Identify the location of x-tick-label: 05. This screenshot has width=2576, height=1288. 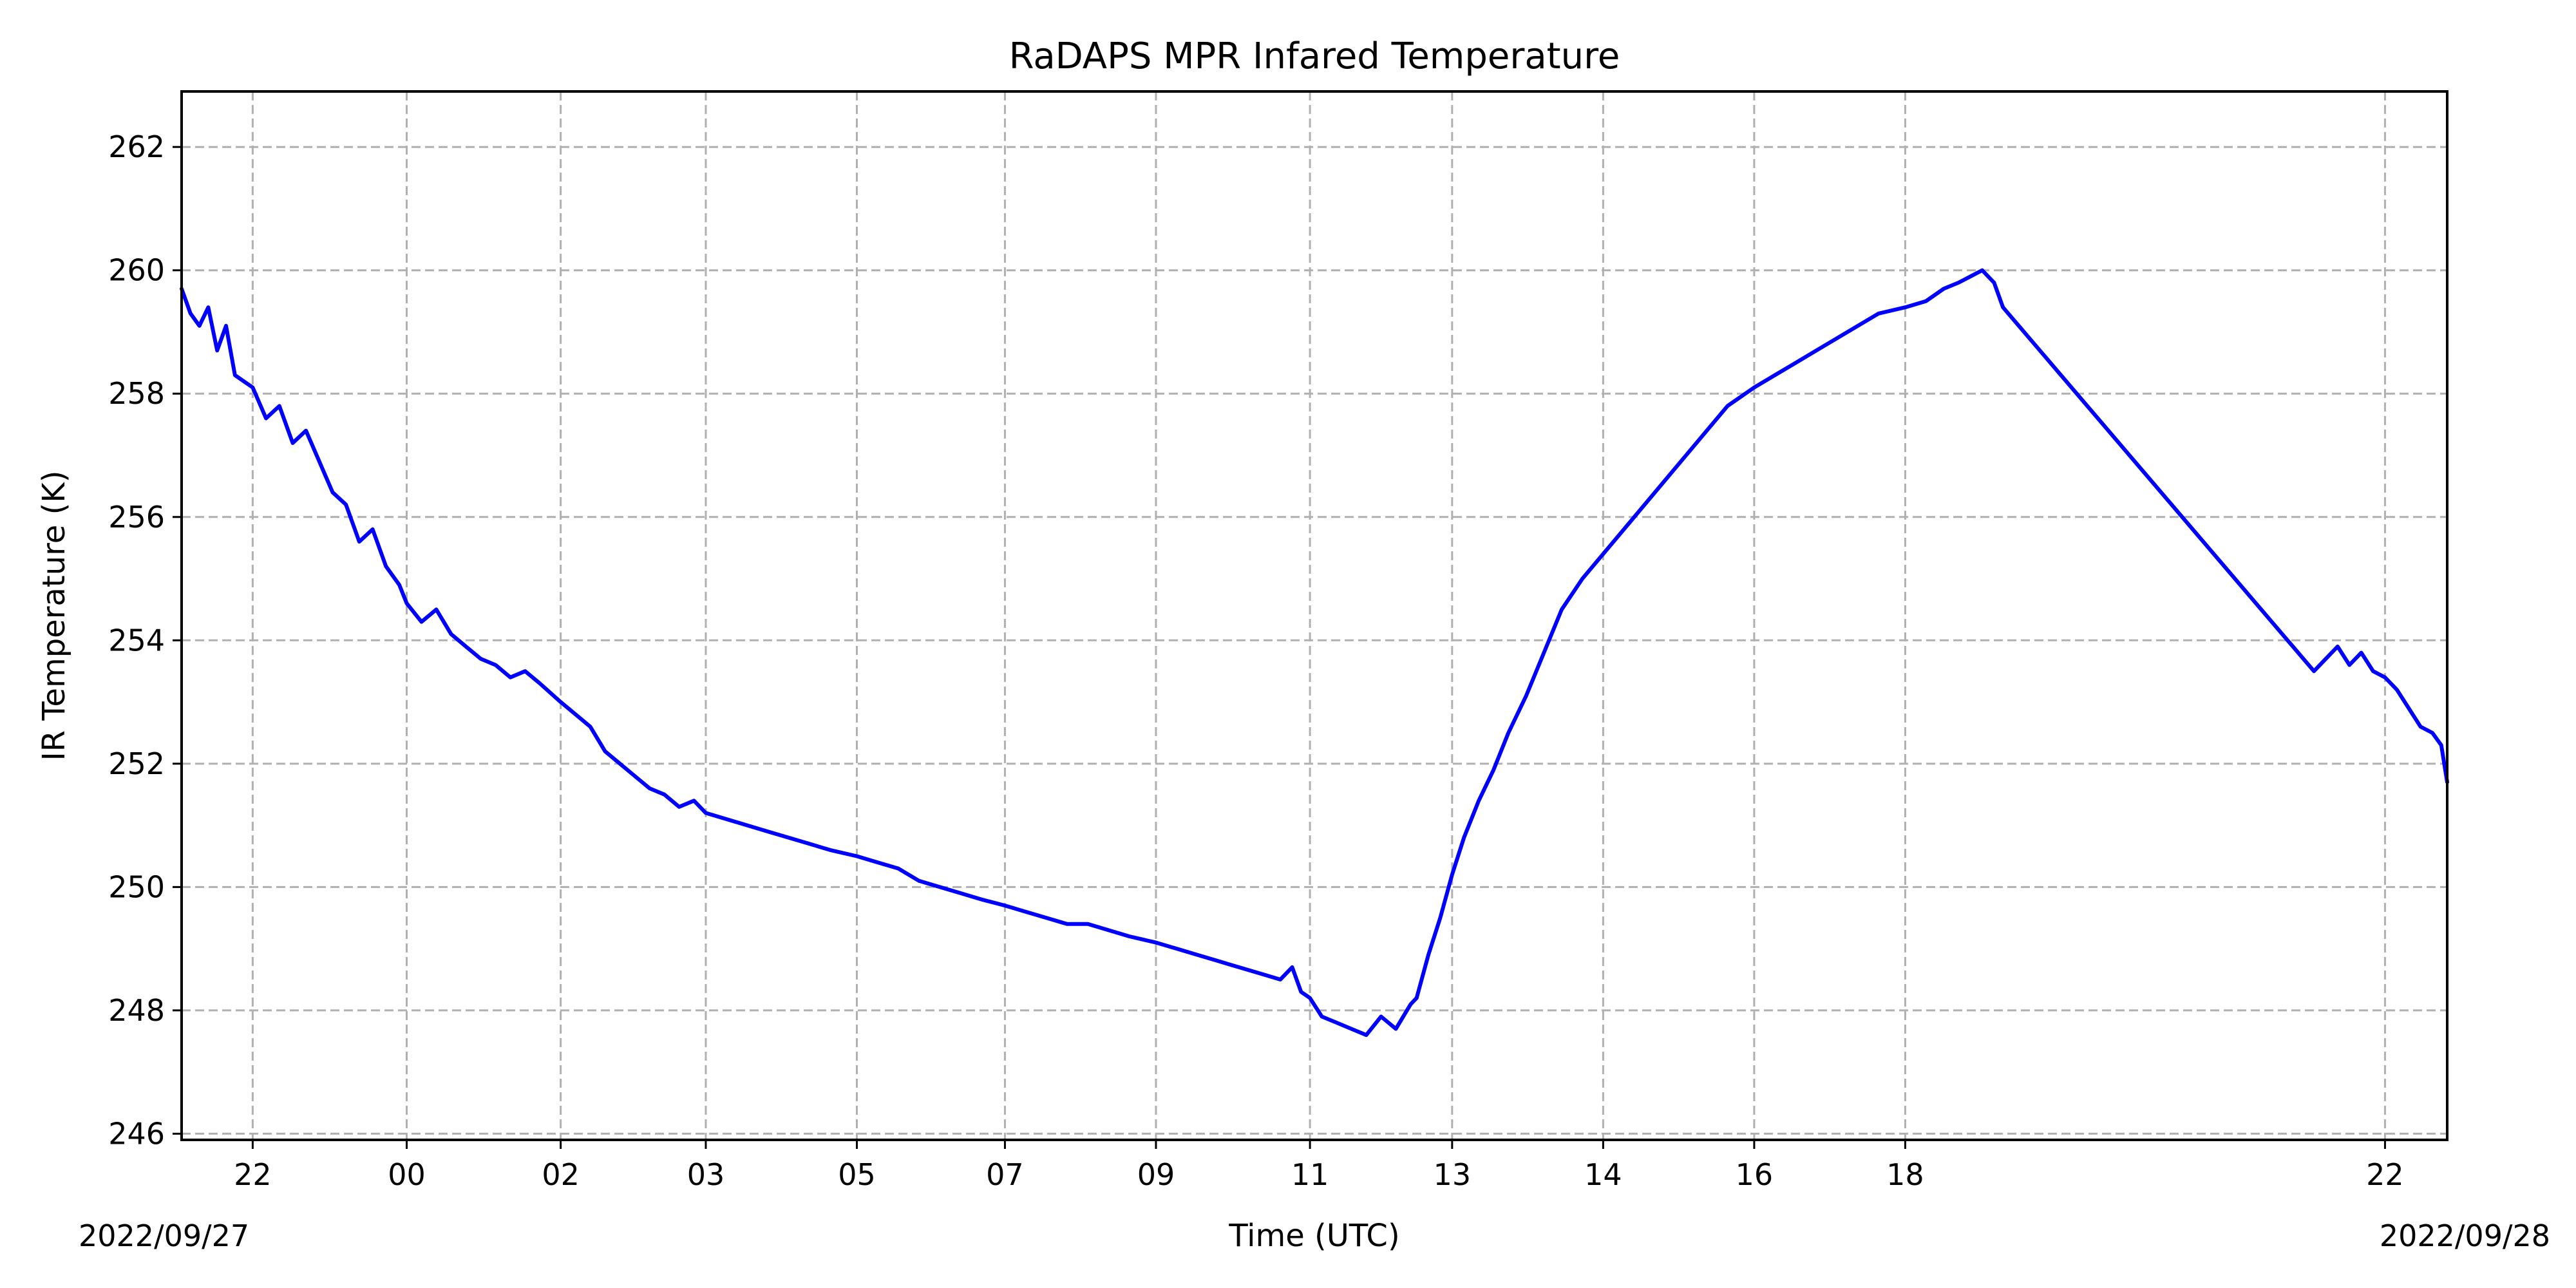
(857, 1174).